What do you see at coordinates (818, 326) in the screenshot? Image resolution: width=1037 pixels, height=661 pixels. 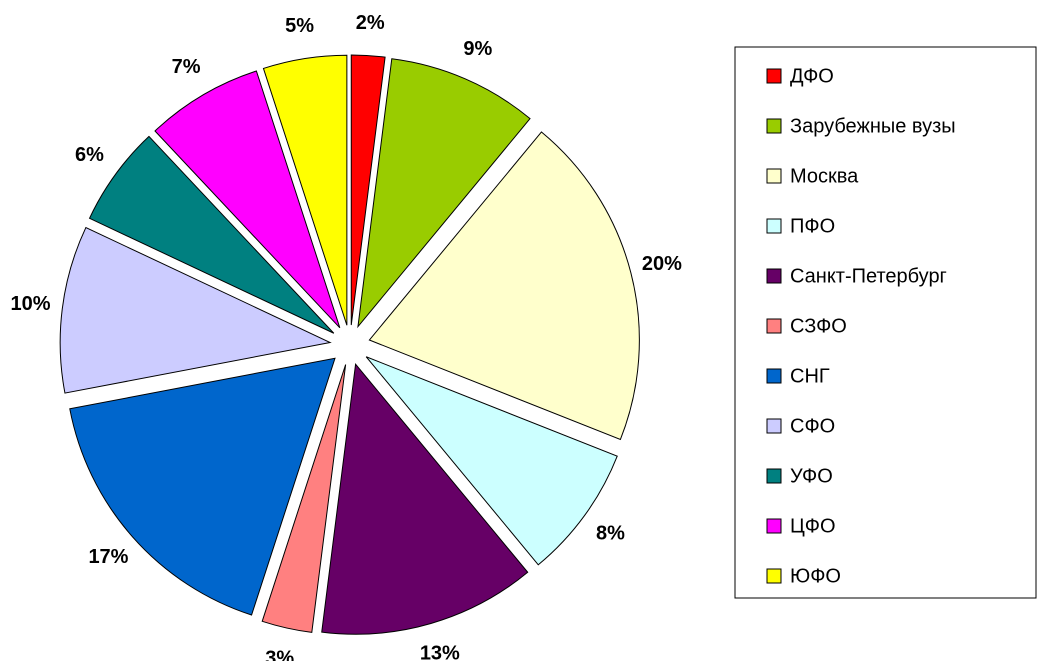 I see `legend-label: СЗФО` at bounding box center [818, 326].